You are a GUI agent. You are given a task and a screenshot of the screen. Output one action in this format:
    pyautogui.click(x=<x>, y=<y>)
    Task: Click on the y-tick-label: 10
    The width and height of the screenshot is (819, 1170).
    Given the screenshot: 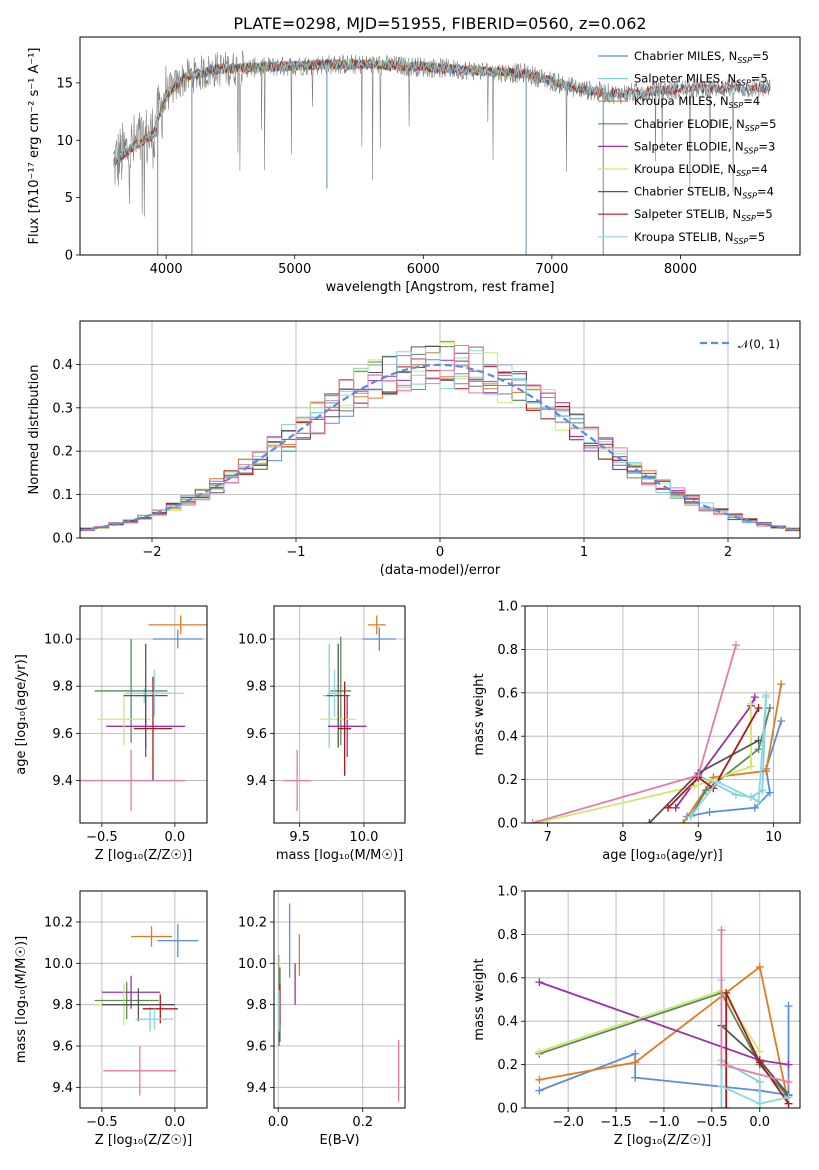 What is the action you would take?
    pyautogui.click(x=64, y=141)
    